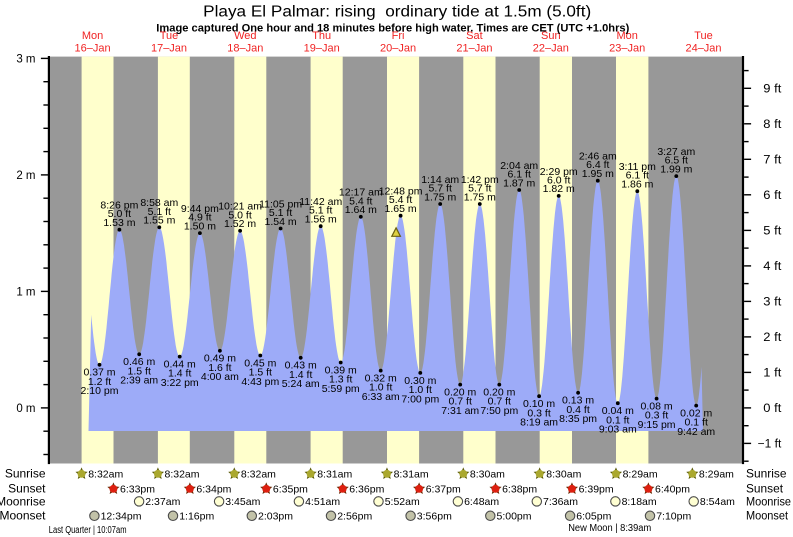 This screenshot has height=537, width=793. I want to click on svg-text: 6:38pm, so click(519, 490).